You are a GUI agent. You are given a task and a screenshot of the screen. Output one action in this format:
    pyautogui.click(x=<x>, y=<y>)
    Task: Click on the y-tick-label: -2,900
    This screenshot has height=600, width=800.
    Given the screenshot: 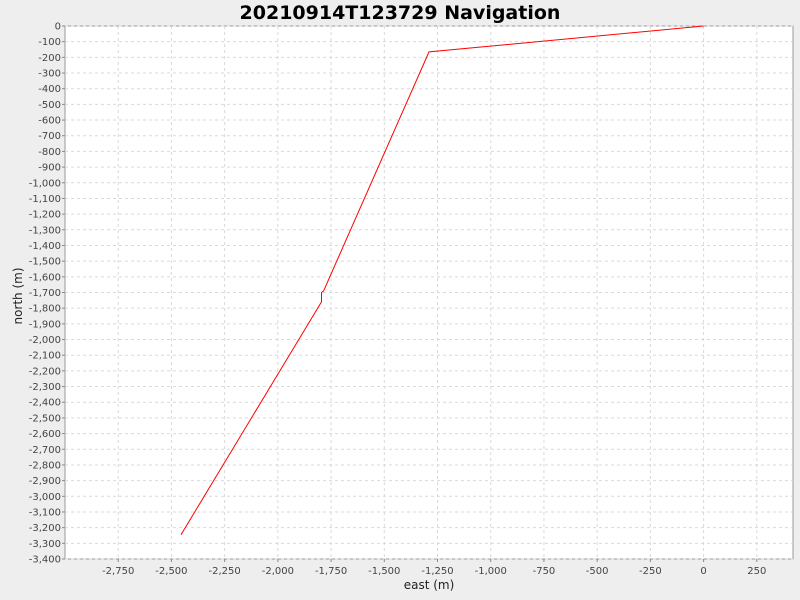 What is the action you would take?
    pyautogui.click(x=45, y=481)
    